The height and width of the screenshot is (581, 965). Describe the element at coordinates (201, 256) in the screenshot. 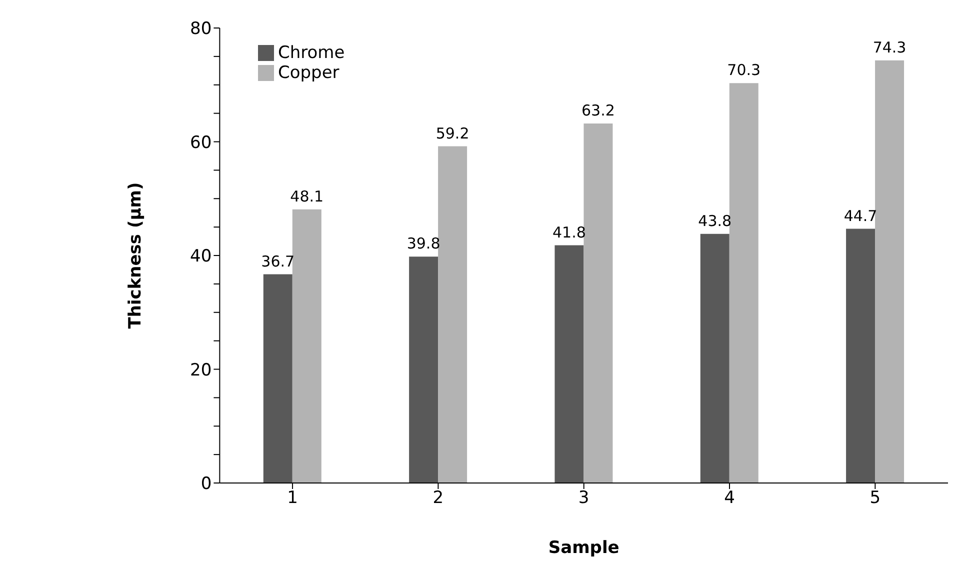

I see `y-tick-label: 40` at that location.